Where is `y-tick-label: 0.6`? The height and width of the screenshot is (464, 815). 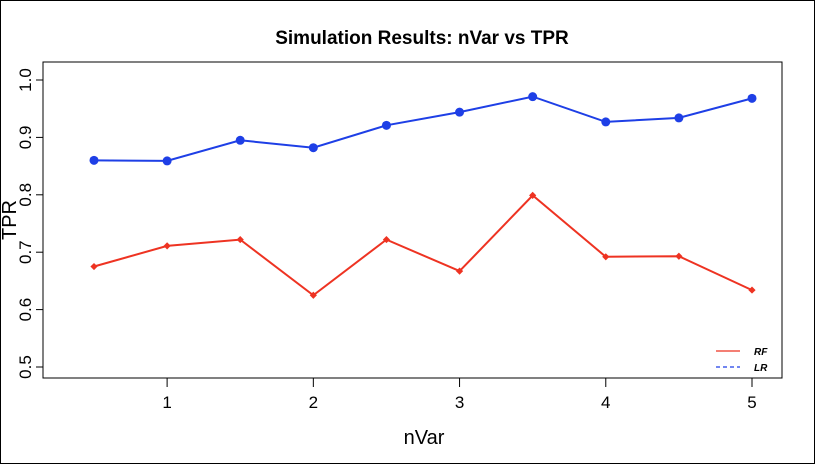
y-tick-label: 0.6 is located at coordinates (25, 310).